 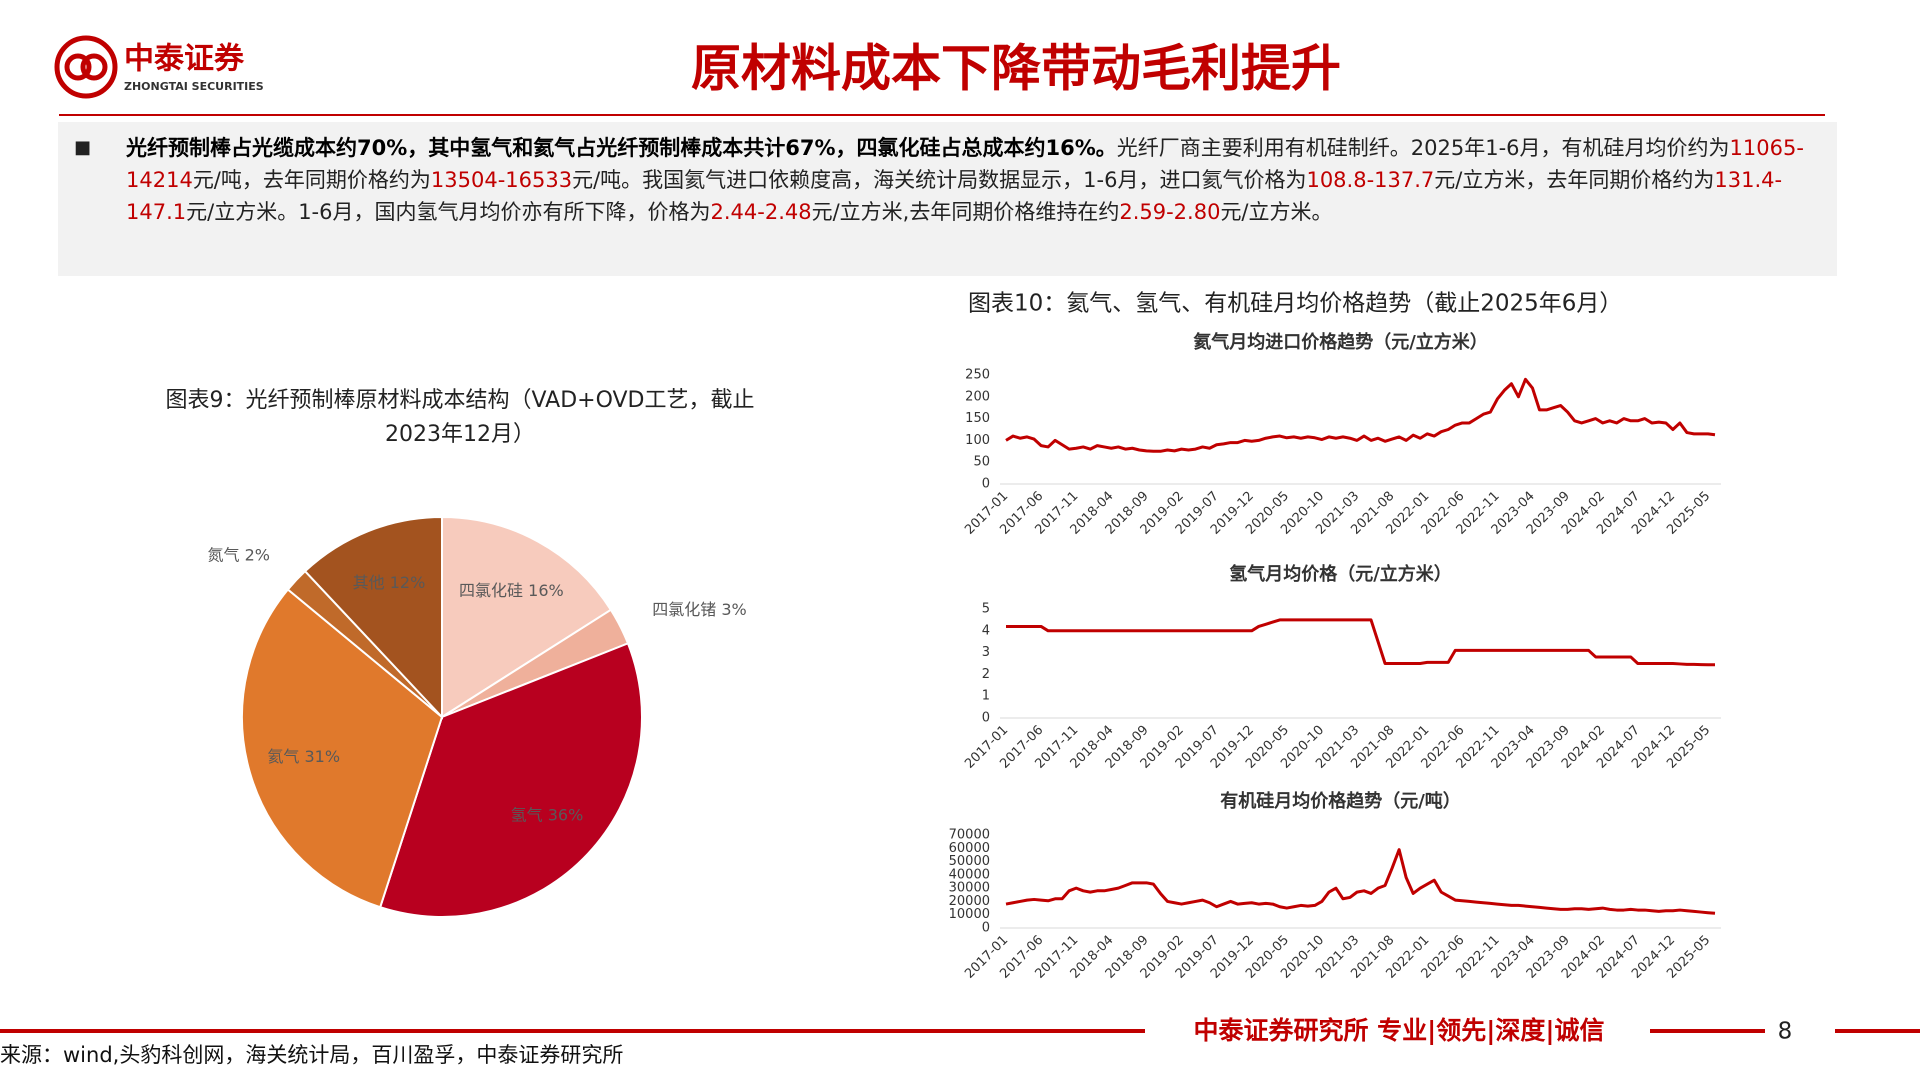 I want to click on slice-percent: 16%, so click(x=546, y=589).